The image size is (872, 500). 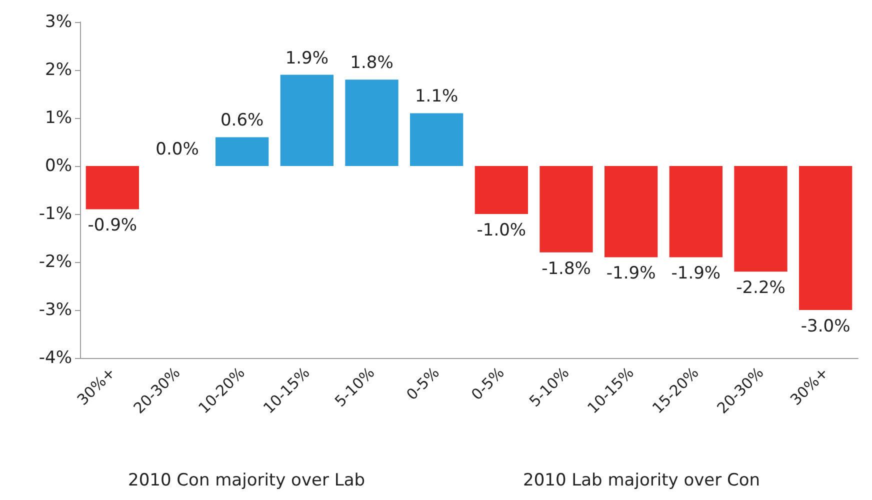 I want to click on y-tick-label: -1%, so click(x=55, y=214).